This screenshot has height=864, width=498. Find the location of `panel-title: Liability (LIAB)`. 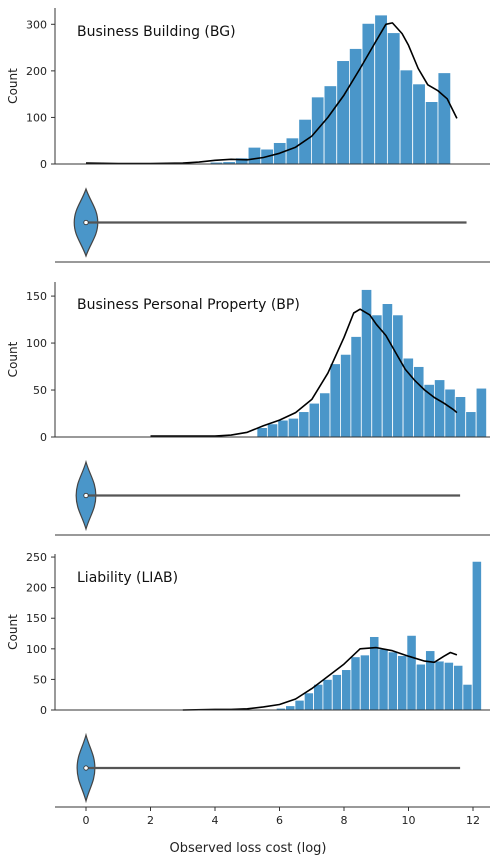

panel-title: Liability (LIAB) is located at coordinates (127, 578).